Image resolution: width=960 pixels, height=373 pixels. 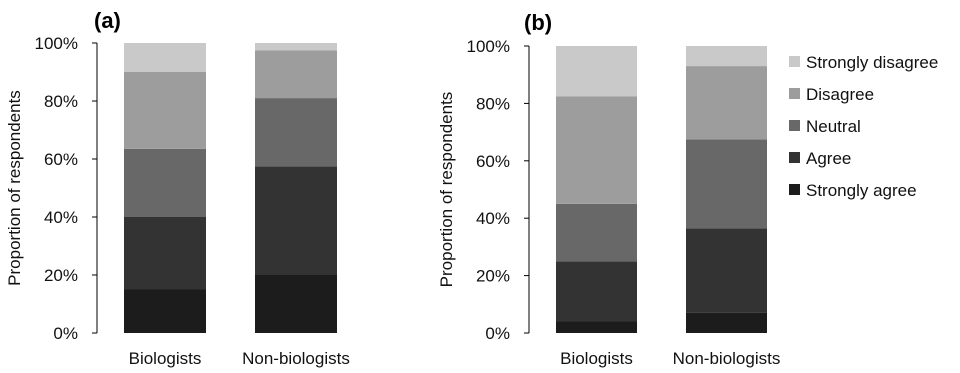 What do you see at coordinates (107, 20) in the screenshot?
I see `panel-label: (a)` at bounding box center [107, 20].